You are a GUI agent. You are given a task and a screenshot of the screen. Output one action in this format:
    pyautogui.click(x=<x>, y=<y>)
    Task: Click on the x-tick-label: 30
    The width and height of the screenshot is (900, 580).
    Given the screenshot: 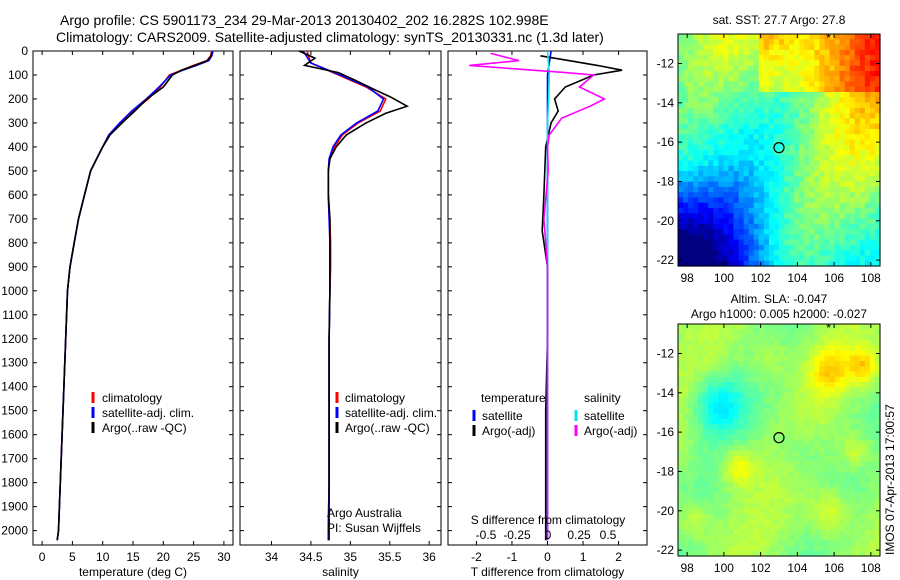 What is the action you would take?
    pyautogui.click(x=224, y=557)
    